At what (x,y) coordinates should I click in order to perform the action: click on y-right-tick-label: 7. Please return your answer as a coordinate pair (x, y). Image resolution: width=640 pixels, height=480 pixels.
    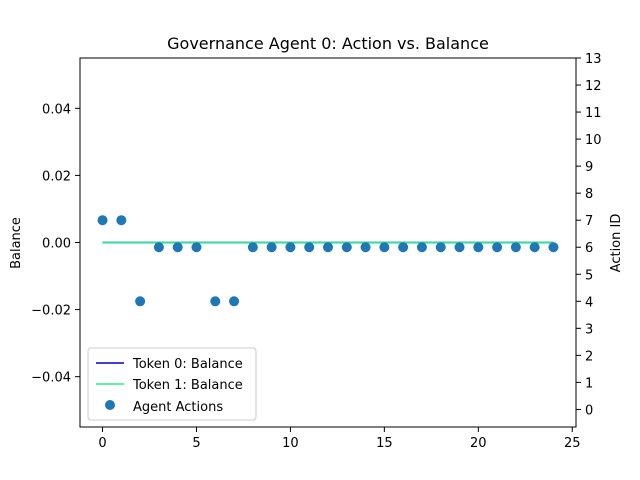
    Looking at the image, I should click on (589, 221).